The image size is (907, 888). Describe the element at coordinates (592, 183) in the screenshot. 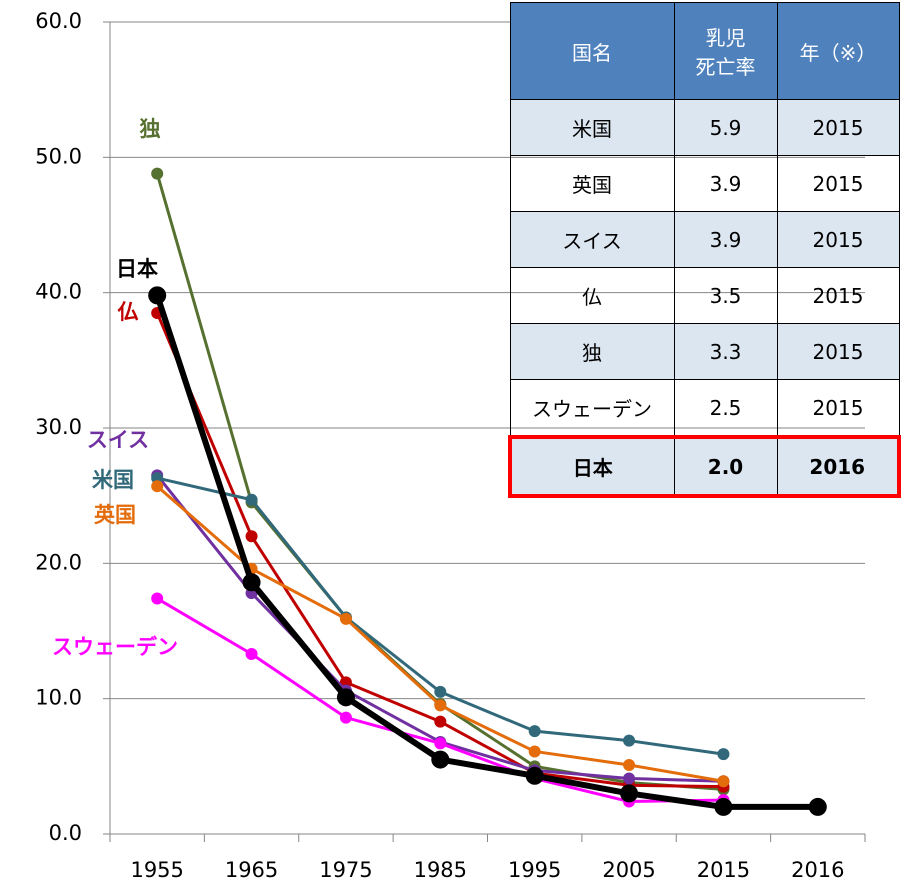

I see `table-cell: 英国` at that location.